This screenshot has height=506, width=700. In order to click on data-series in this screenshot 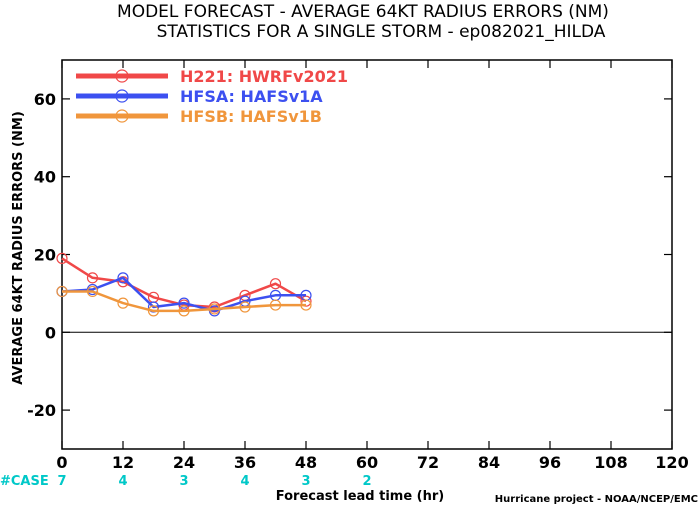, I will do `click(184, 284)`.